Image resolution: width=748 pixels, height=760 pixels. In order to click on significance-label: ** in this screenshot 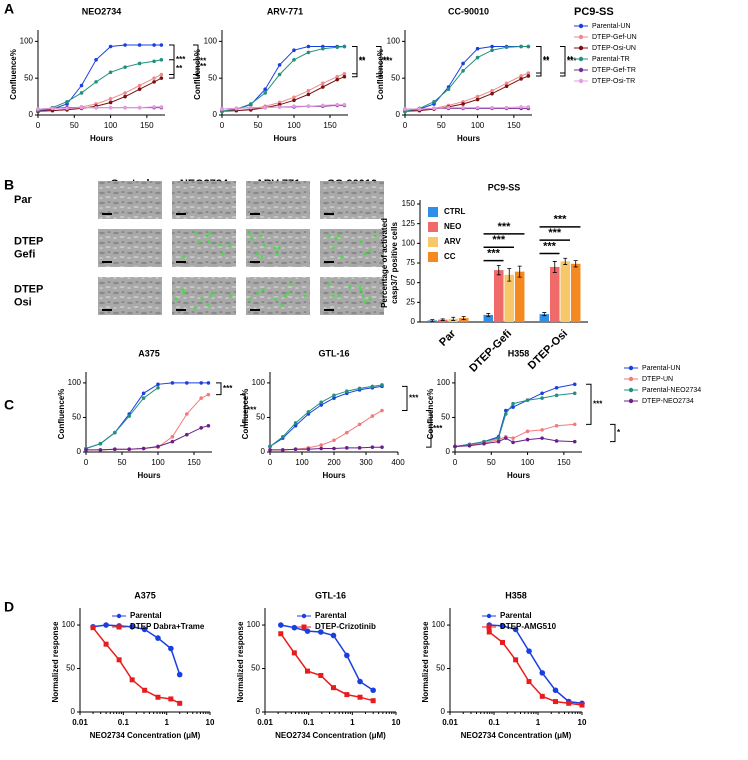, I will do `click(546, 60)`.